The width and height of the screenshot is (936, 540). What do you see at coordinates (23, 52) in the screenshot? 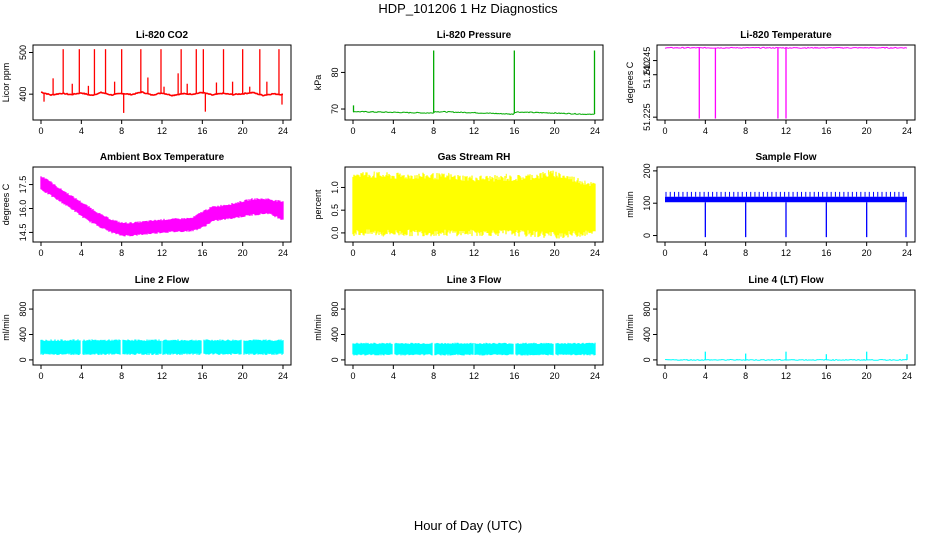
I see `y-tick-label: 500` at bounding box center [23, 52].